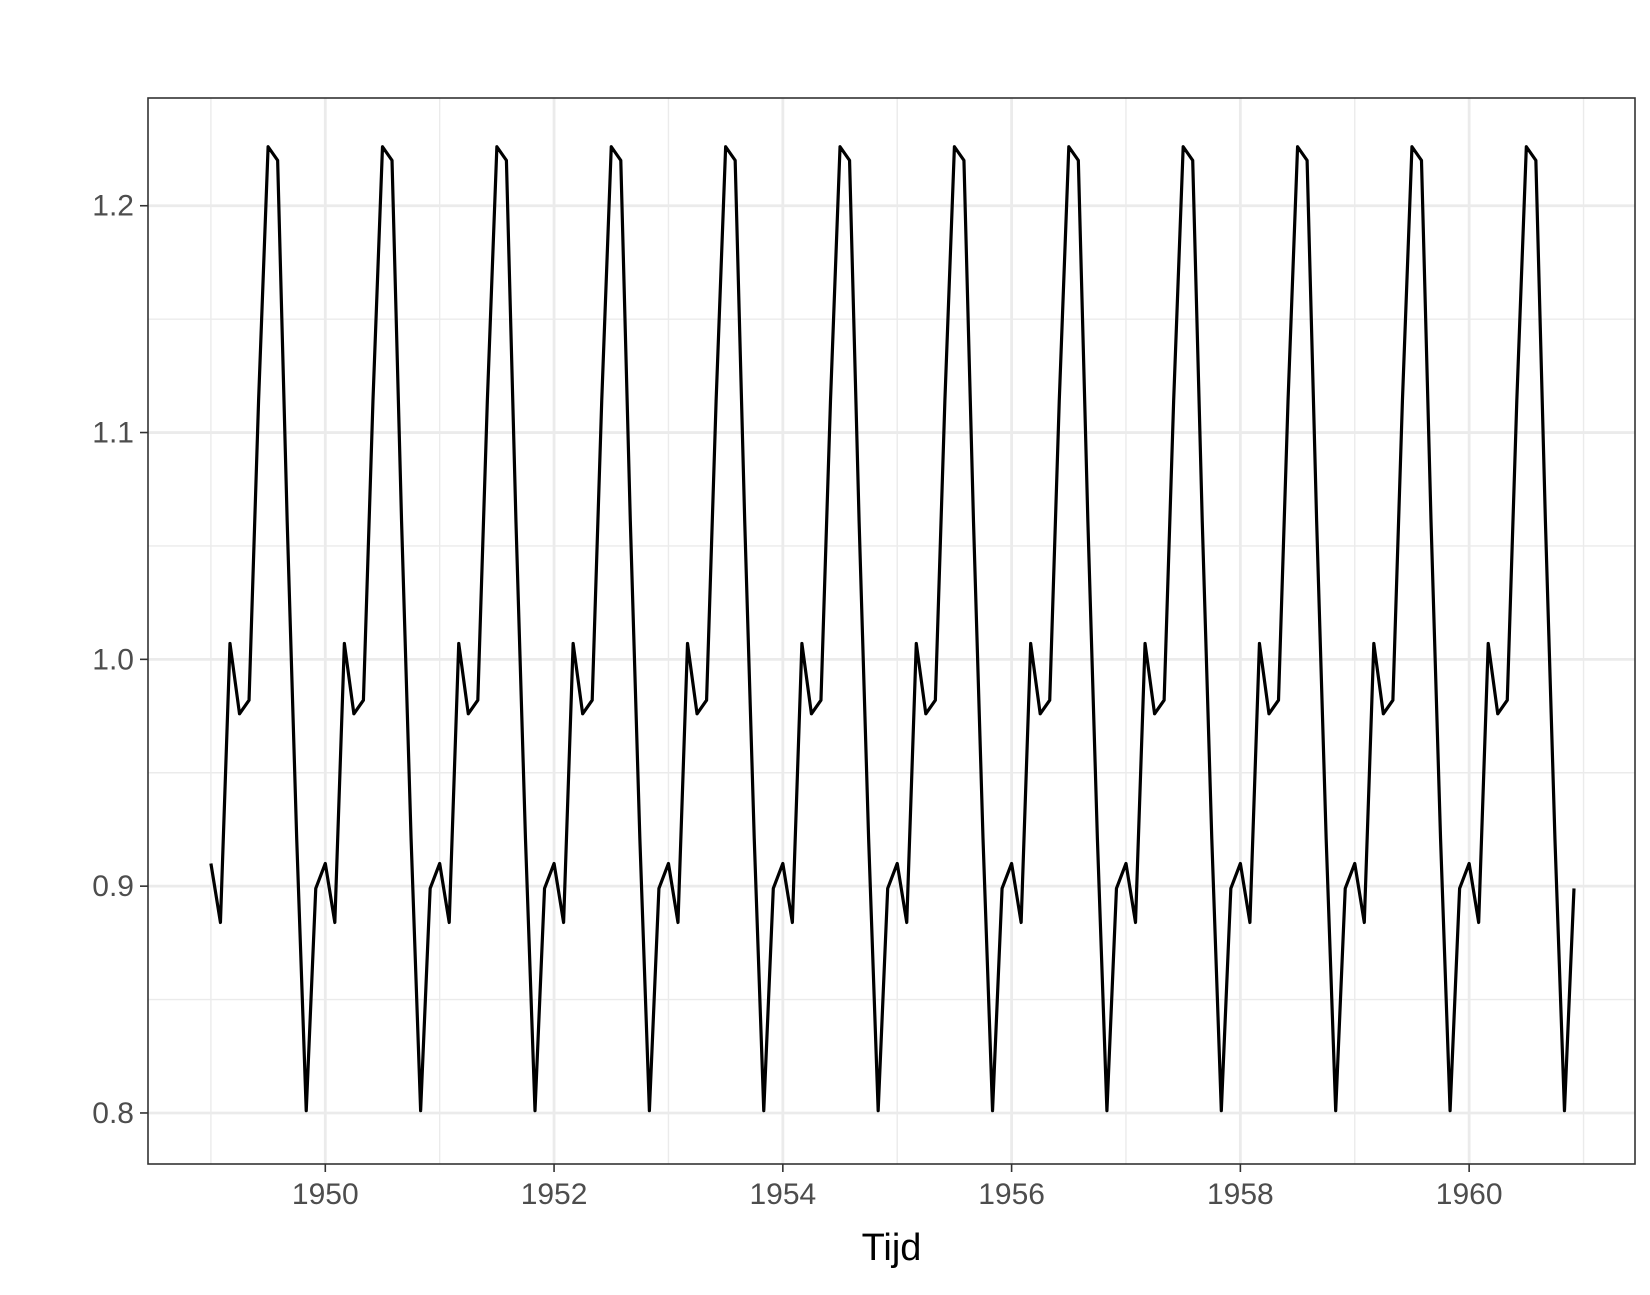  I want to click on x-tick-label: 1956, so click(1011, 1194).